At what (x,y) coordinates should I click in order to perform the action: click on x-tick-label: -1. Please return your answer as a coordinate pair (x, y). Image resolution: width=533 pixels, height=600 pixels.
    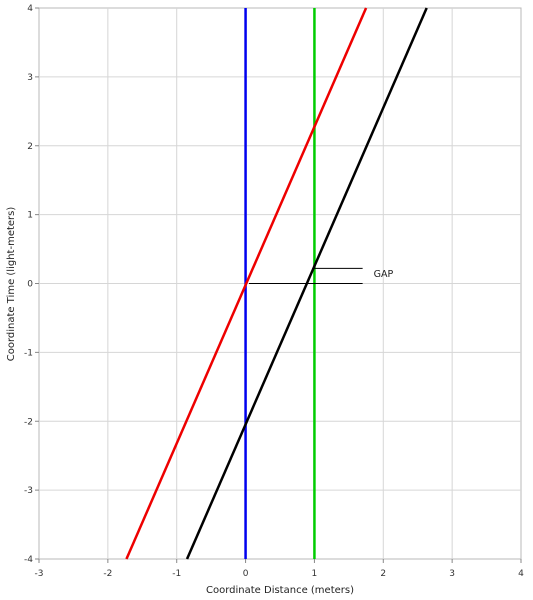
    Looking at the image, I should click on (176, 574).